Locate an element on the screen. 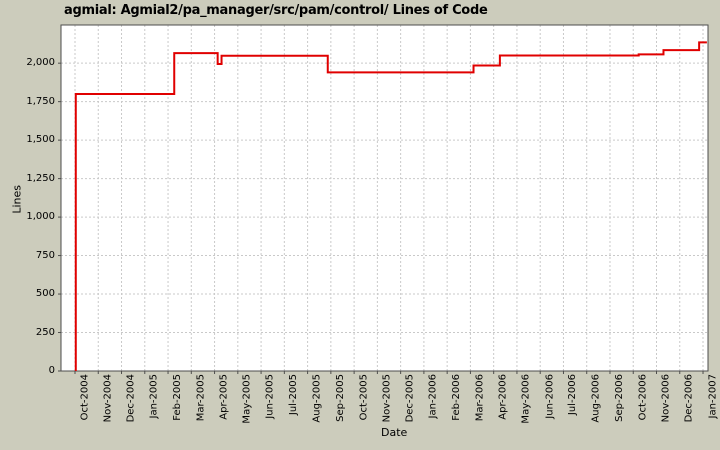 The image size is (720, 450). y-tick-label: 2,000 is located at coordinates (40, 63).